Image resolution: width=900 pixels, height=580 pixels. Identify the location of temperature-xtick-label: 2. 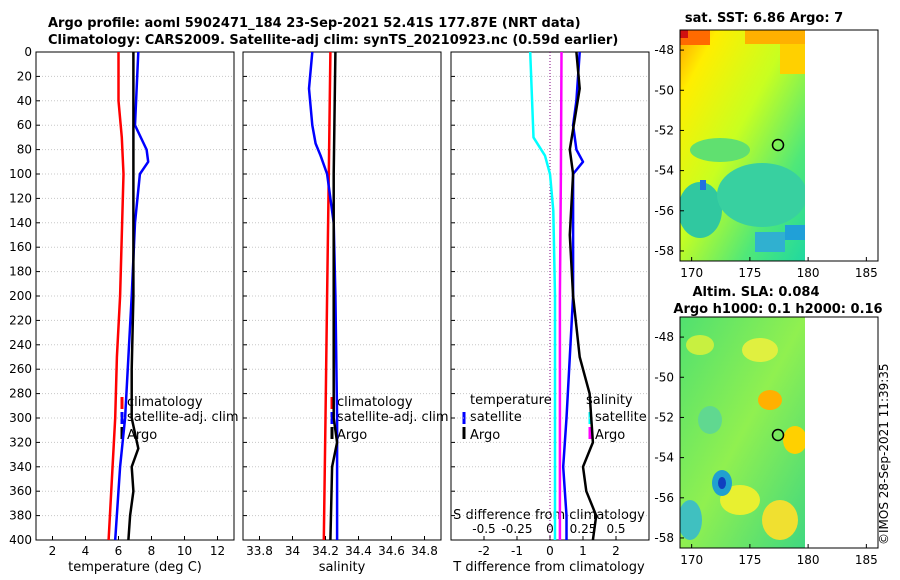
(53, 551).